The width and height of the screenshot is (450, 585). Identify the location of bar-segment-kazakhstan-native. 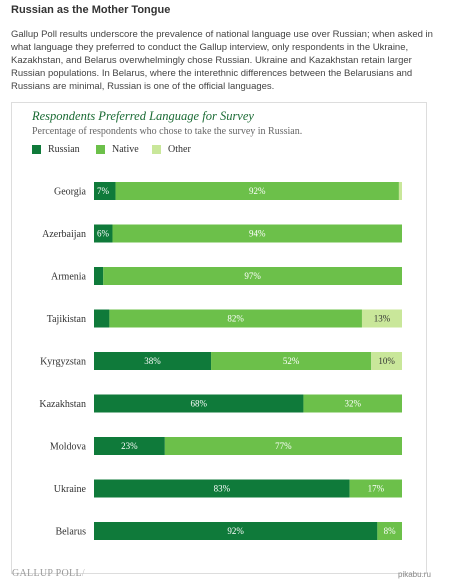
(352, 403).